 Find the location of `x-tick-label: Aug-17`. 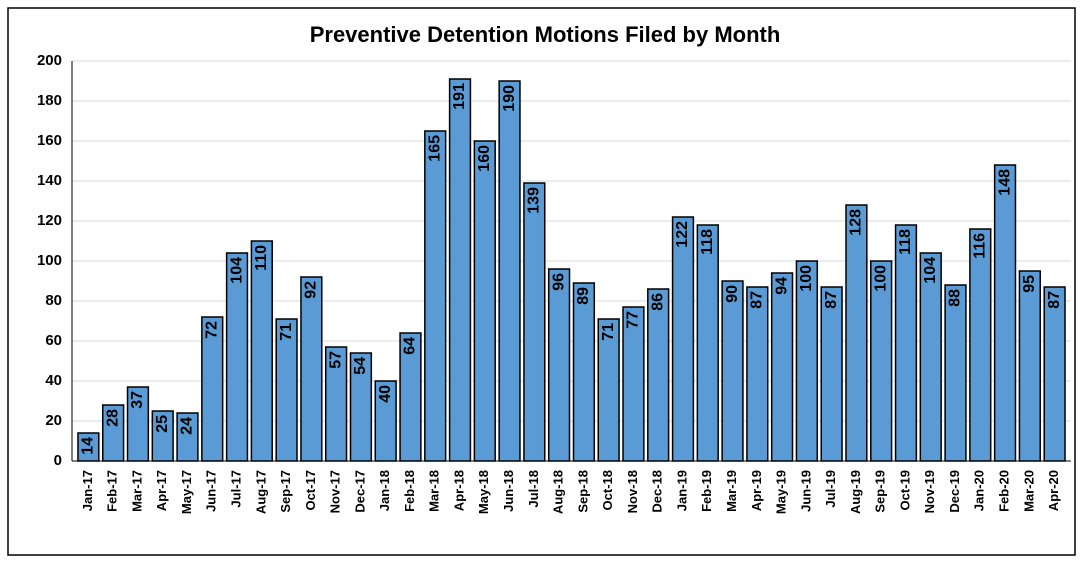

x-tick-label: Aug-17 is located at coordinates (260, 492).